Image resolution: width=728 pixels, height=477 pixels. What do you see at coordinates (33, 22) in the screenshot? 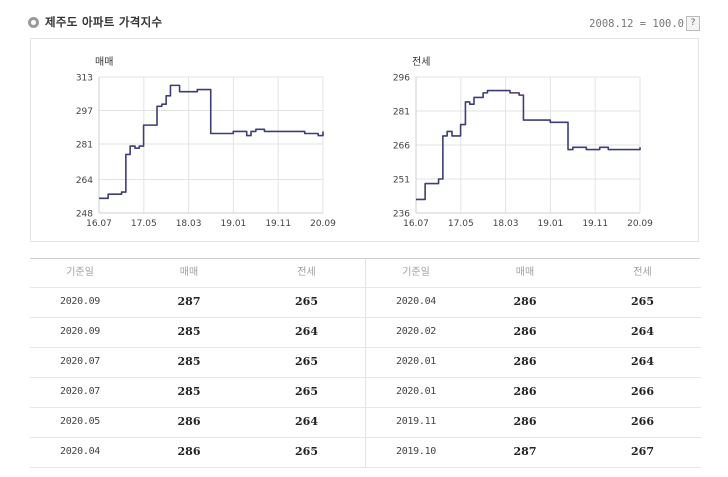
I see `circle-bullet-icon` at bounding box center [33, 22].